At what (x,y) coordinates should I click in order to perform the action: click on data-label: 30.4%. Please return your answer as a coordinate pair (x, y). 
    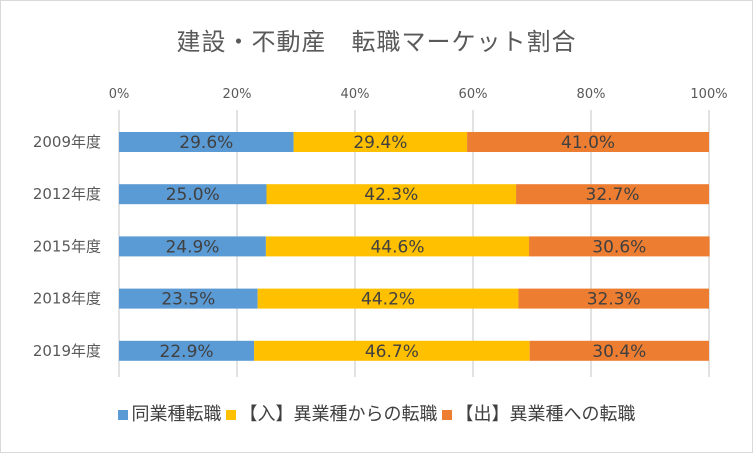
    Looking at the image, I should click on (619, 352).